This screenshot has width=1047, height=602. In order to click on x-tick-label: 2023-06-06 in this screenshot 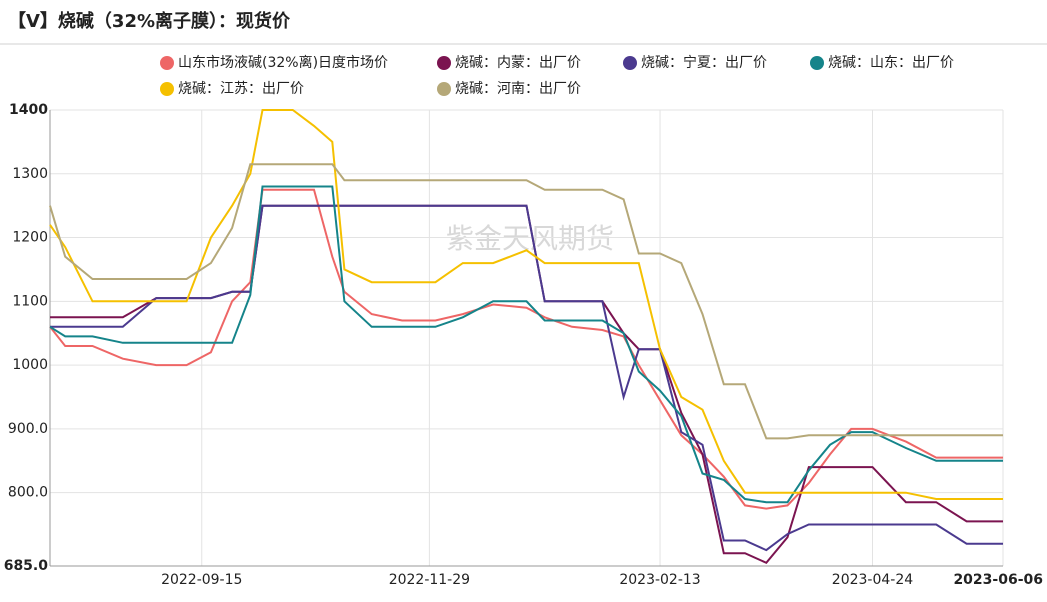, I will do `click(998, 580)`.